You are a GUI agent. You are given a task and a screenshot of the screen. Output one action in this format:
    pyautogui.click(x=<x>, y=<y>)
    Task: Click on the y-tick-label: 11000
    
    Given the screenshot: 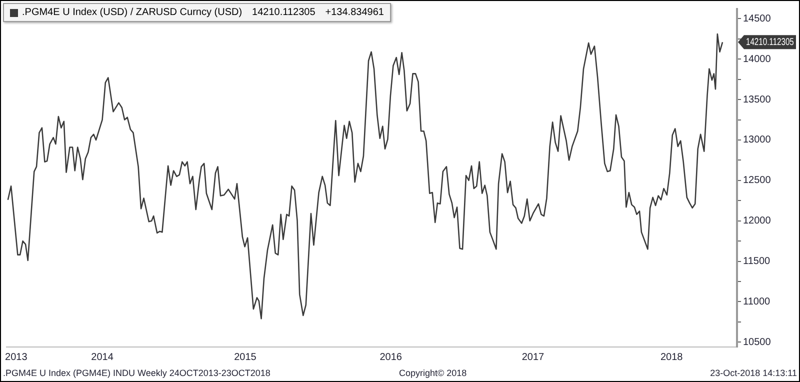 What is the action you would take?
    pyautogui.click(x=757, y=302)
    